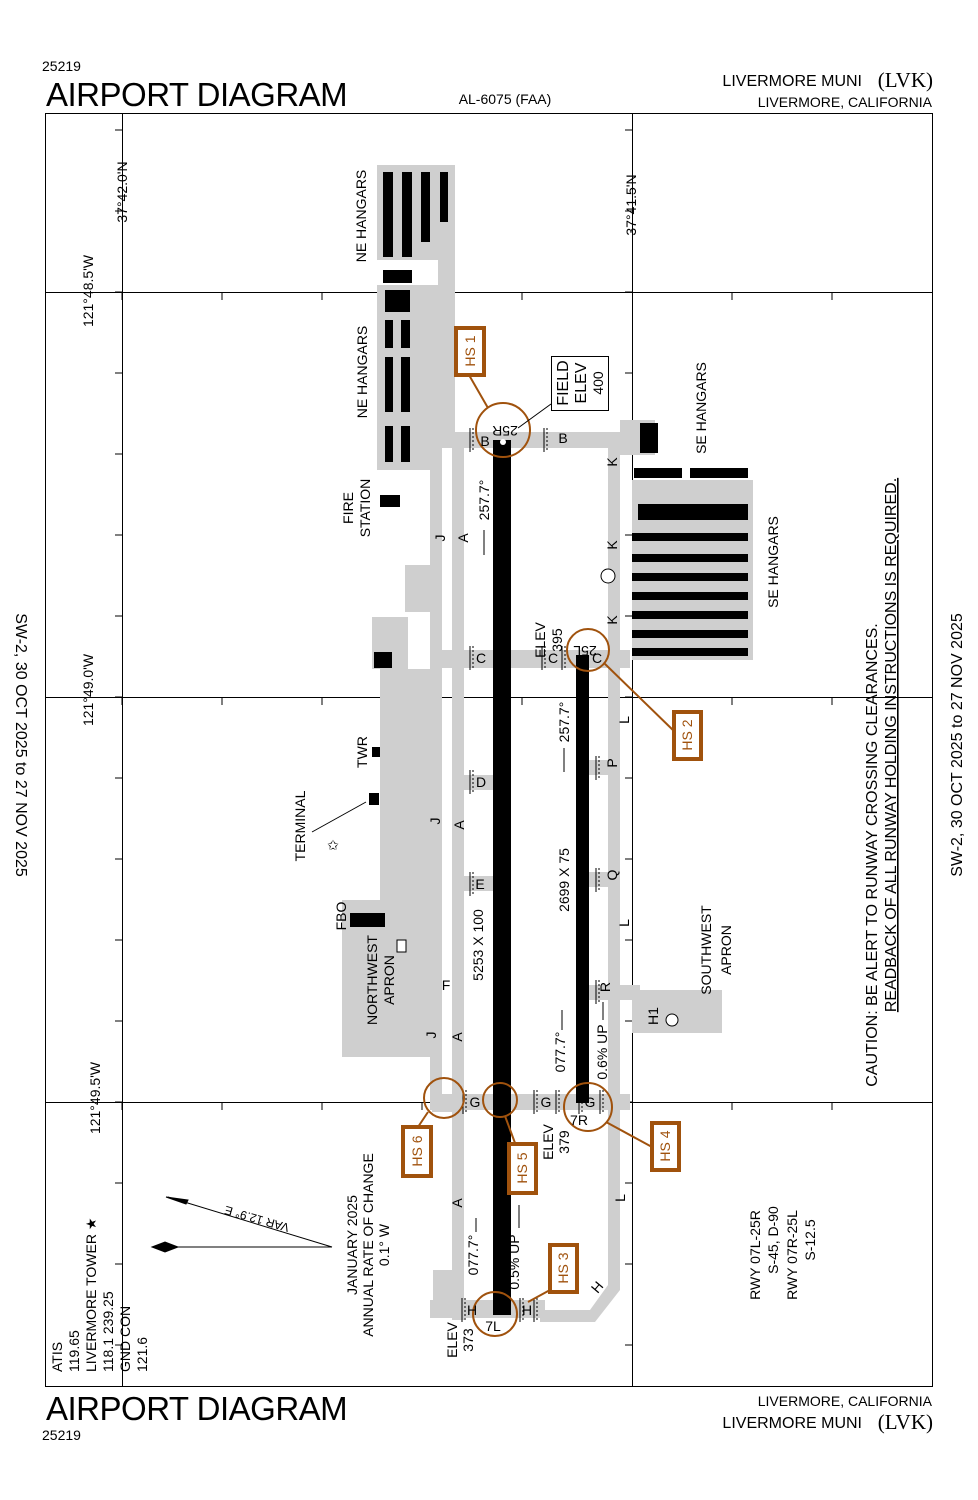  I want to click on footer-title: AIRPORT DIAGRAM, so click(196, 1408).